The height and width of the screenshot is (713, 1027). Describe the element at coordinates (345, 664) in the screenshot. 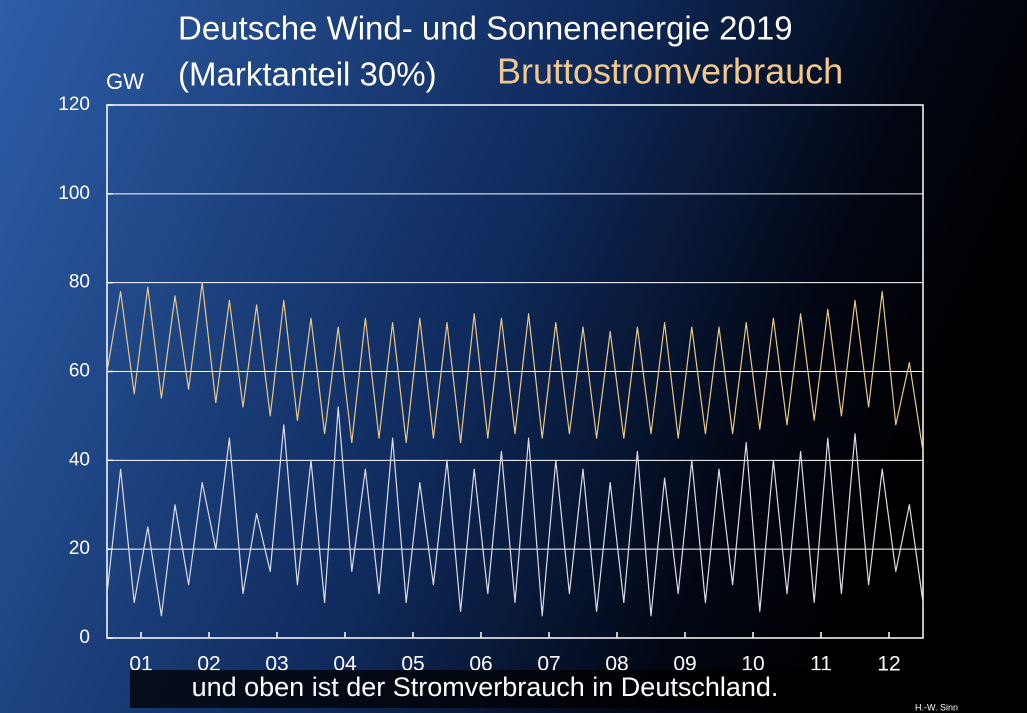

I see `x-tick-label: 04` at that location.